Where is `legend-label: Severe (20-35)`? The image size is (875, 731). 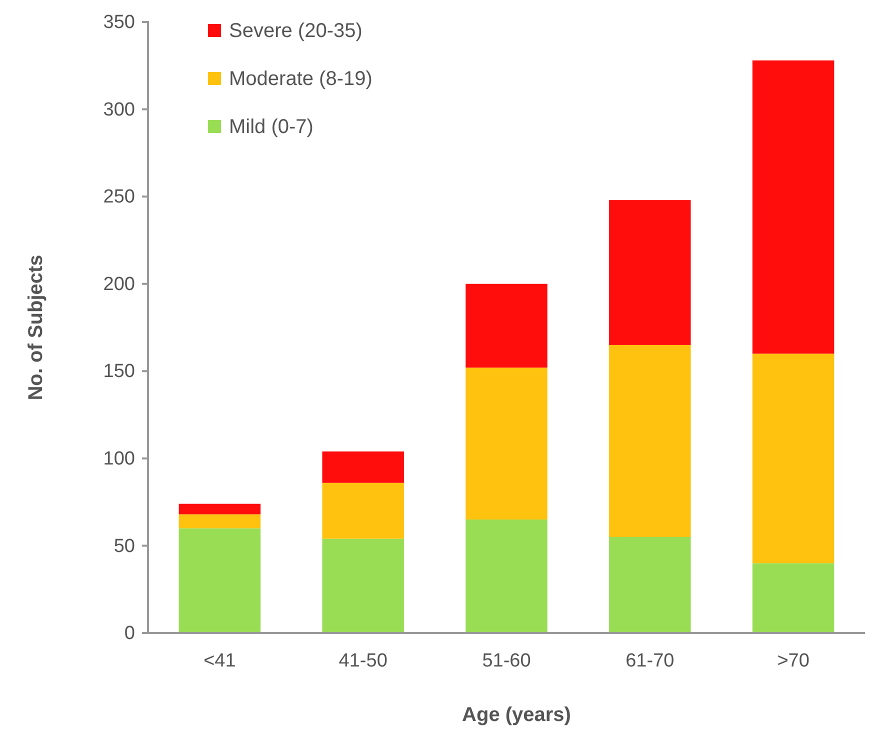 legend-label: Severe (20-35) is located at coordinates (295, 31).